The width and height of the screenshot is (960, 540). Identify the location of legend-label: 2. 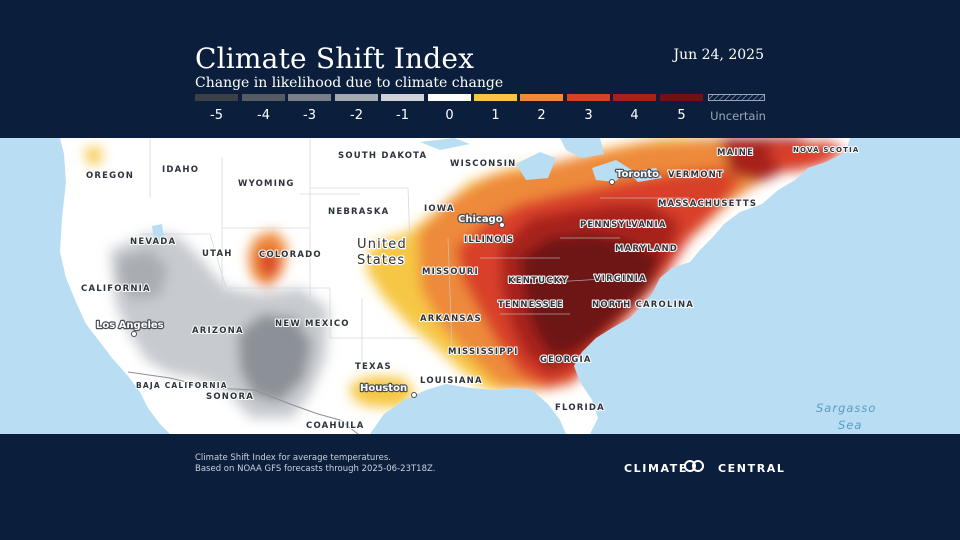
(541, 115).